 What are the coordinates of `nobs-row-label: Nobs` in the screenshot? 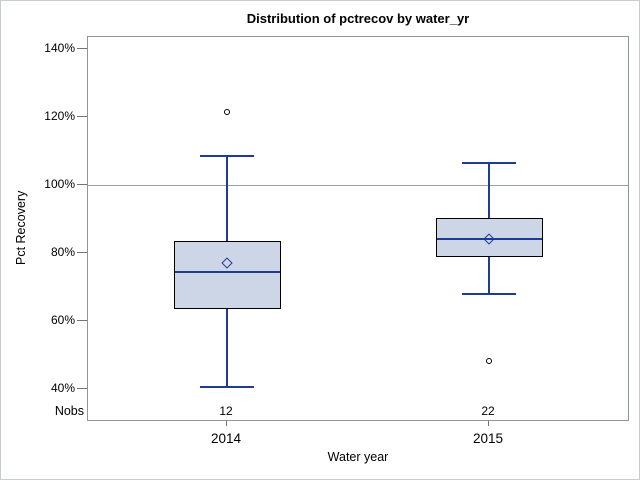 It's located at (69, 411).